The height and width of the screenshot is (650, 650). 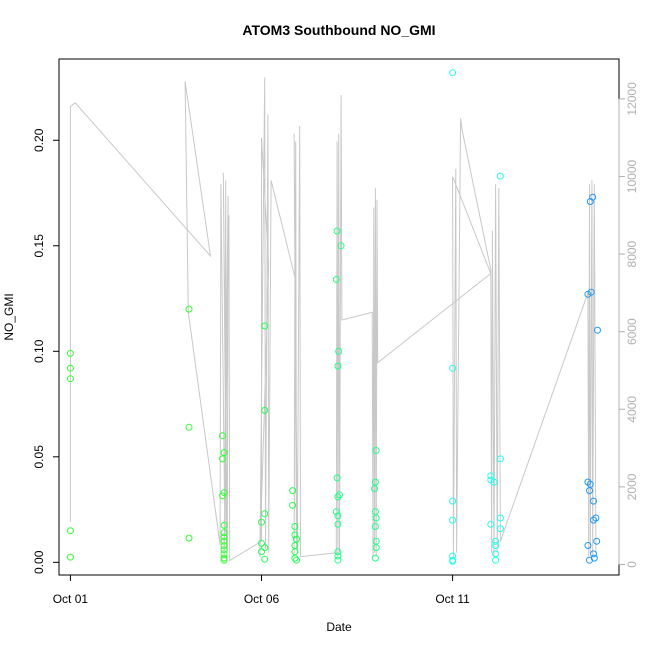 I want to click on x-axis-title: Date, so click(x=339, y=627).